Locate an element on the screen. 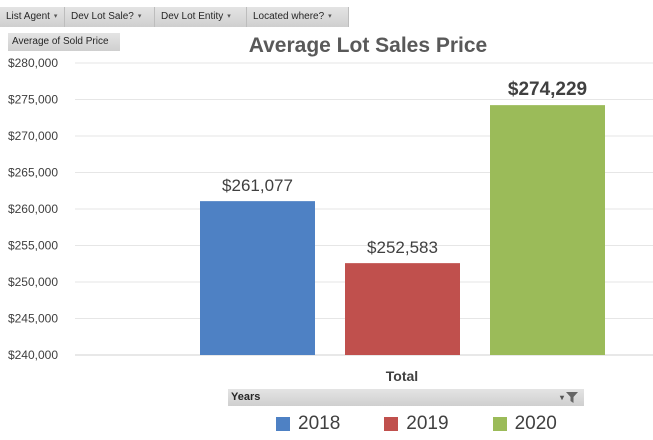 The width and height of the screenshot is (653, 440). legend-item-2018: 2018 is located at coordinates (308, 424).